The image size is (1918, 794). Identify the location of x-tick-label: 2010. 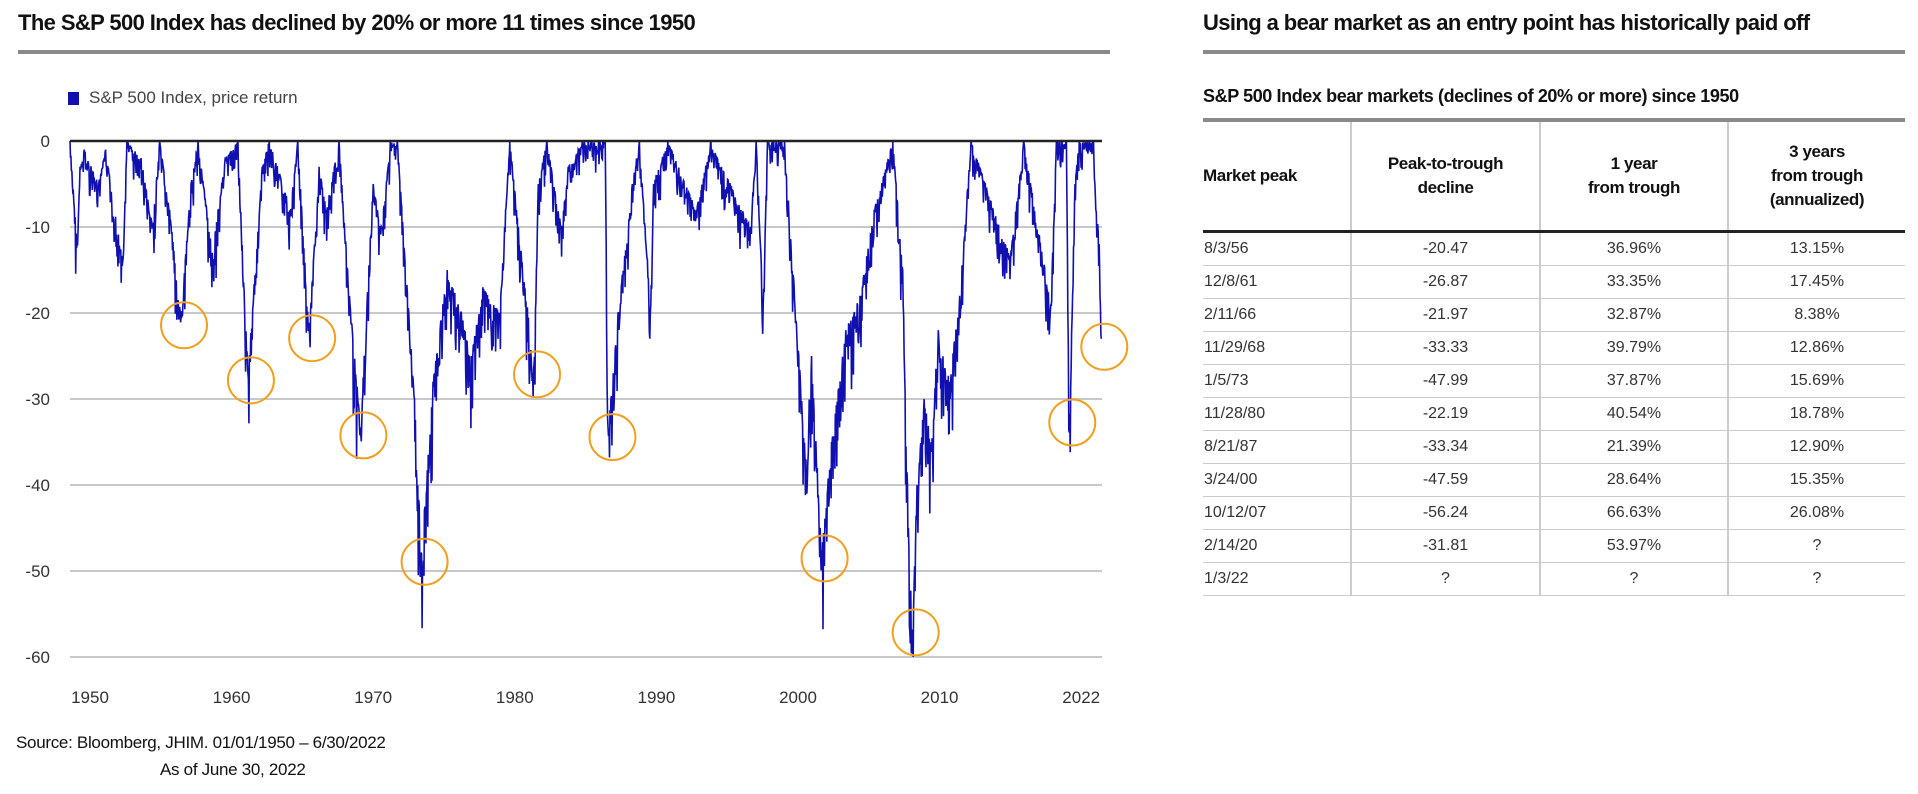
(940, 697).